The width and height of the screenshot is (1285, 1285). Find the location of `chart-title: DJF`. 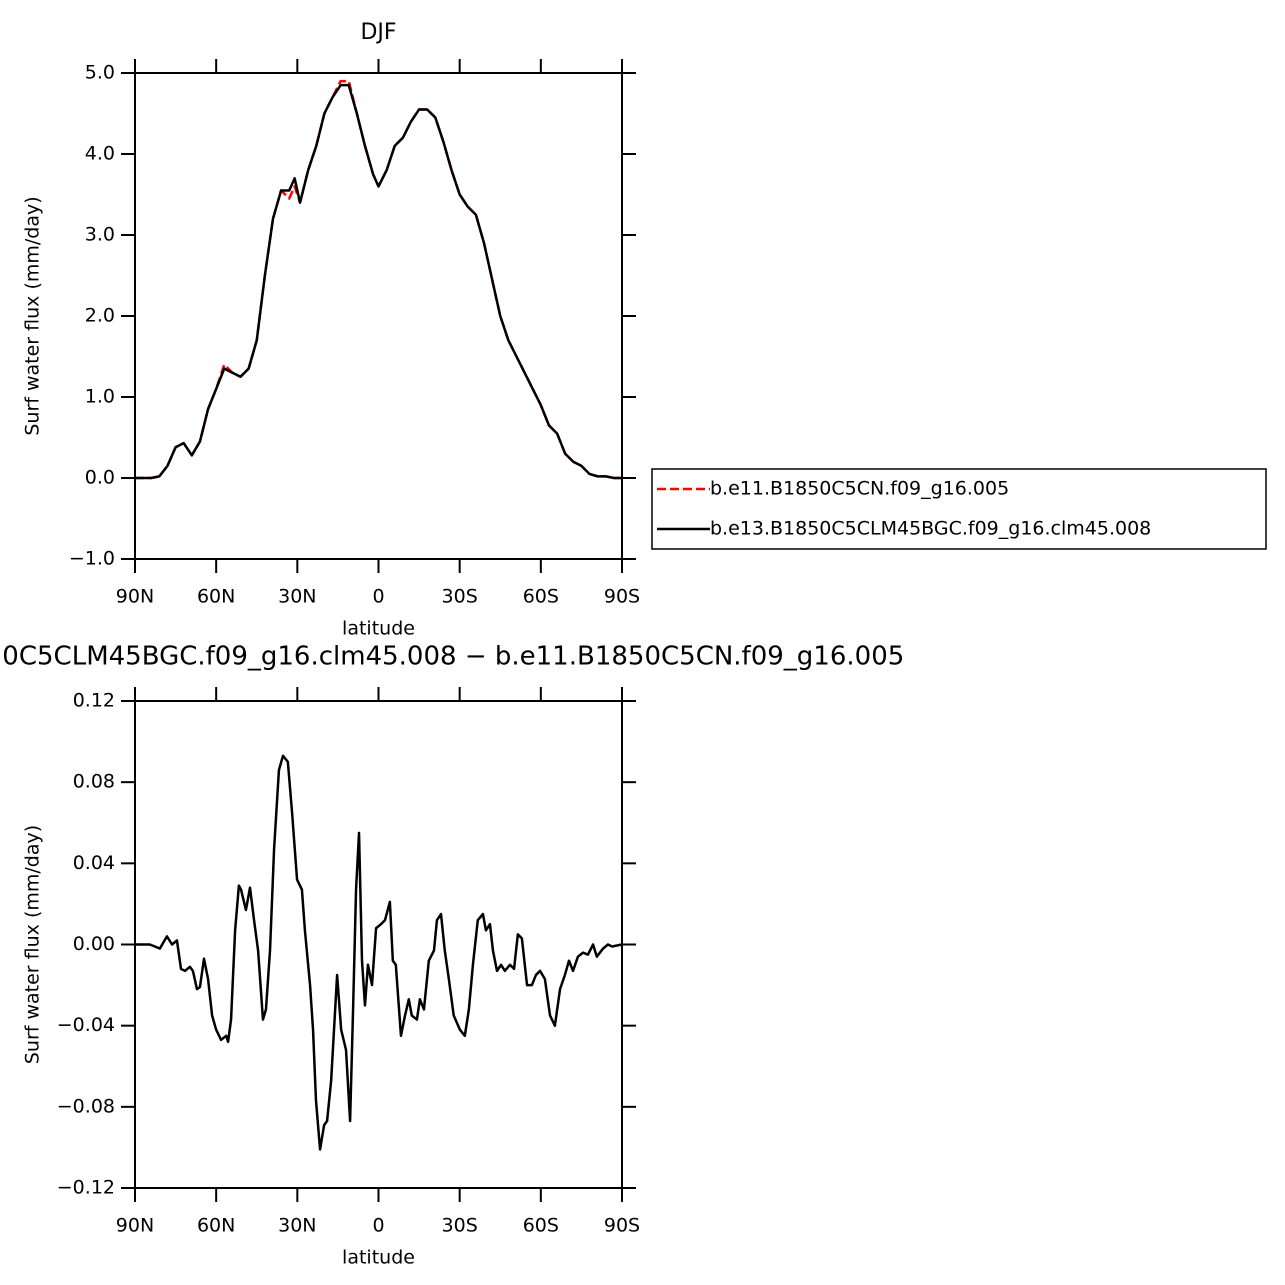

chart-title: DJF is located at coordinates (378, 32).